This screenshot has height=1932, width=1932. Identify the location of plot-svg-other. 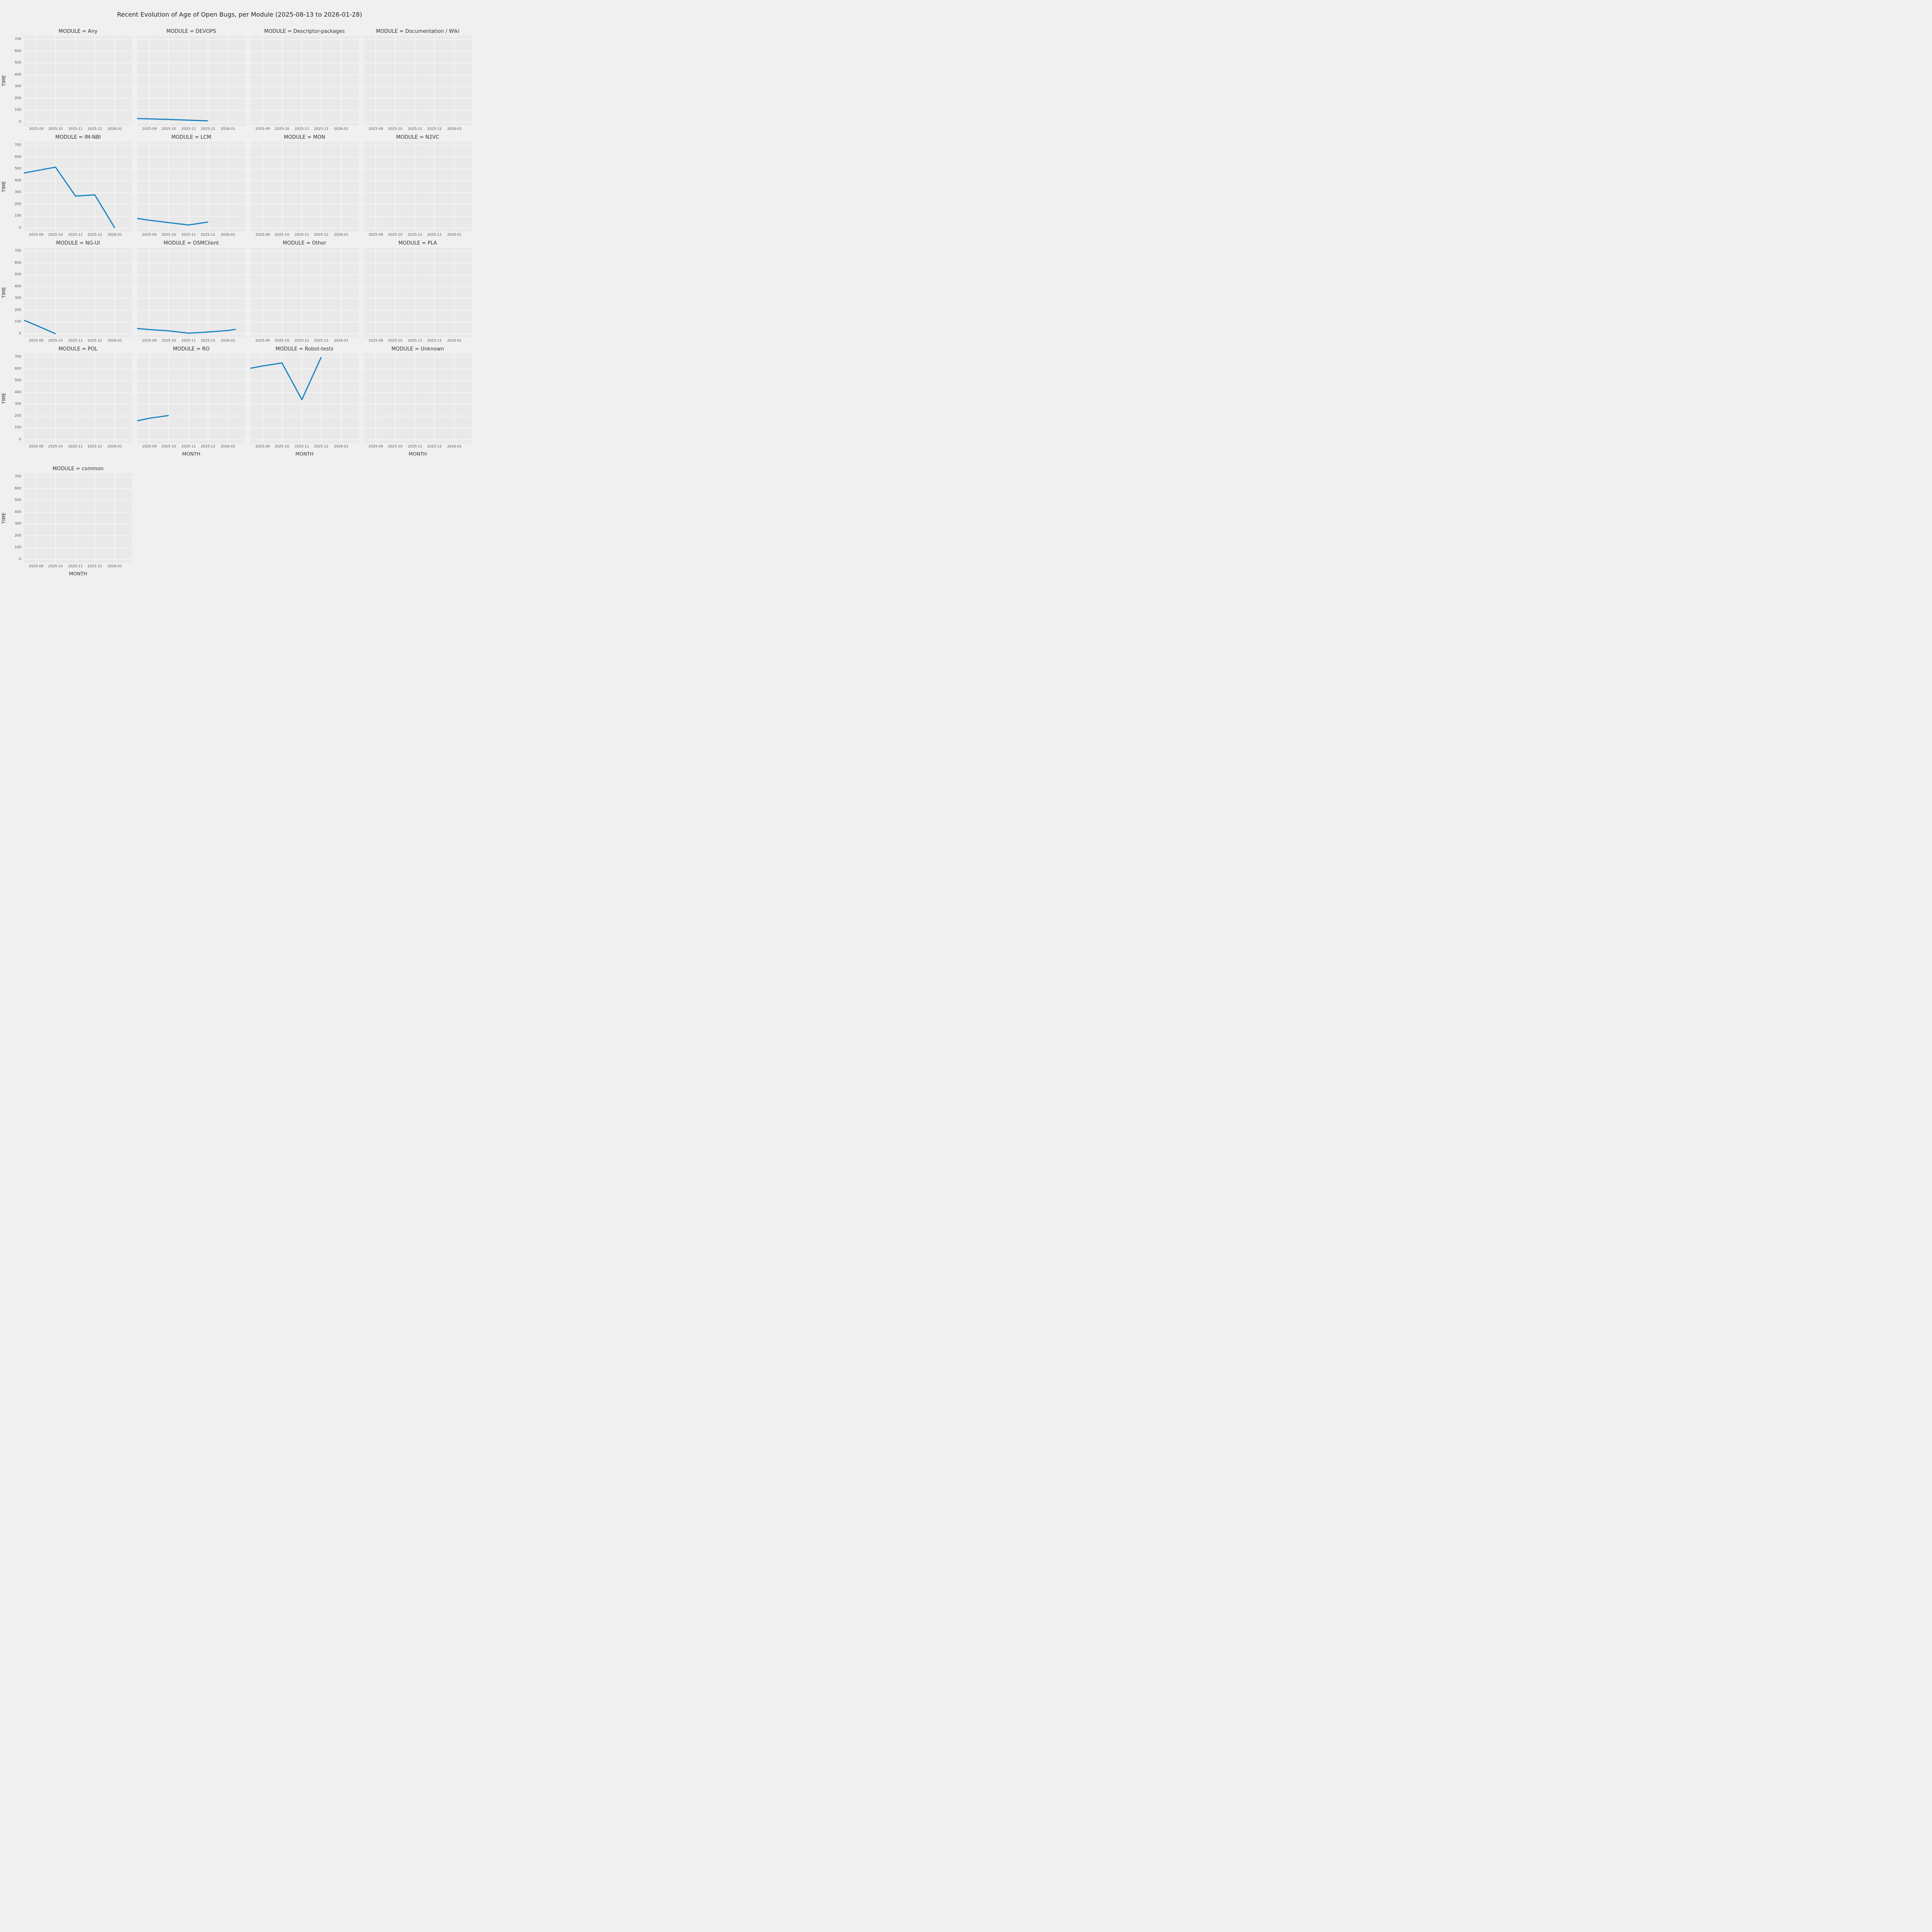
(305, 292).